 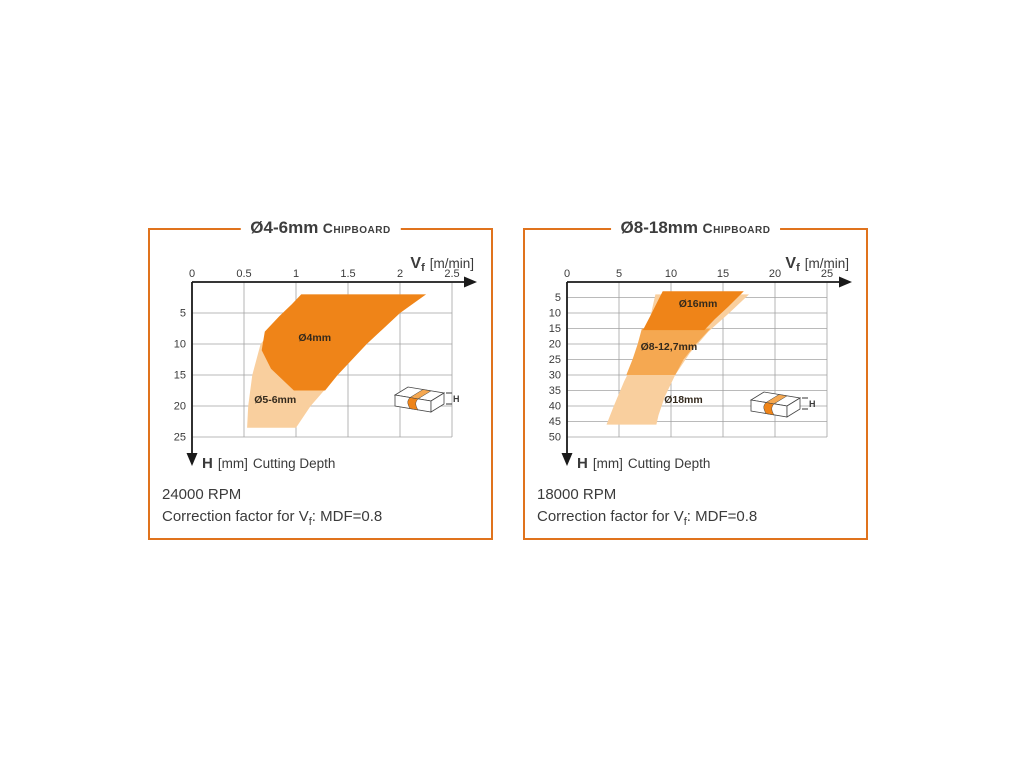 I want to click on x-tick-label: 25, so click(x=827, y=274).